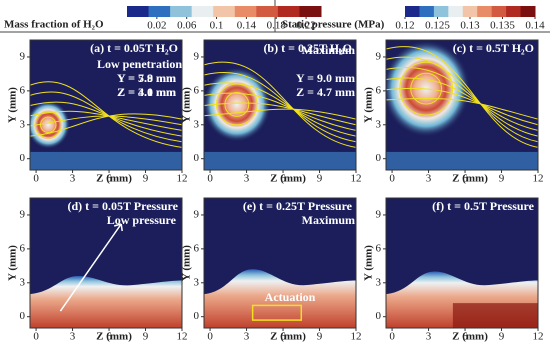  Describe the element at coordinates (325, 78) in the screenshot. I see `annotation: Y = 9.0 mm` at that location.